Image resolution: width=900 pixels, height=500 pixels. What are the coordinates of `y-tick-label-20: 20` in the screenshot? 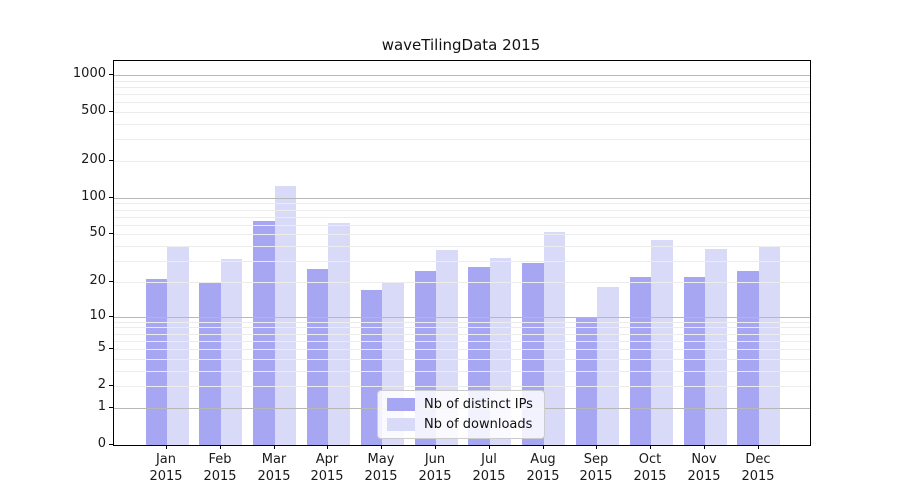 It's located at (97, 280).